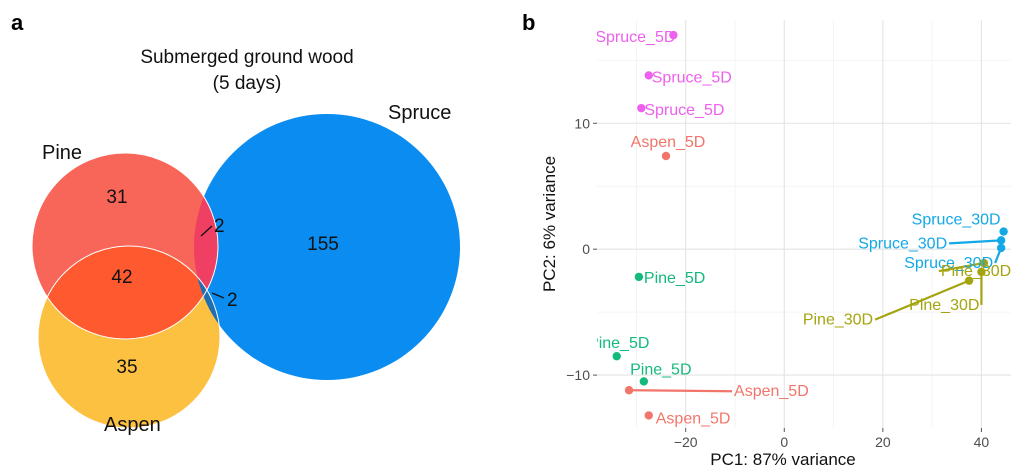 This screenshot has width=1011, height=468. Describe the element at coordinates (219, 226) in the screenshot. I see `venn-count-pine-spruce: 2` at that location.